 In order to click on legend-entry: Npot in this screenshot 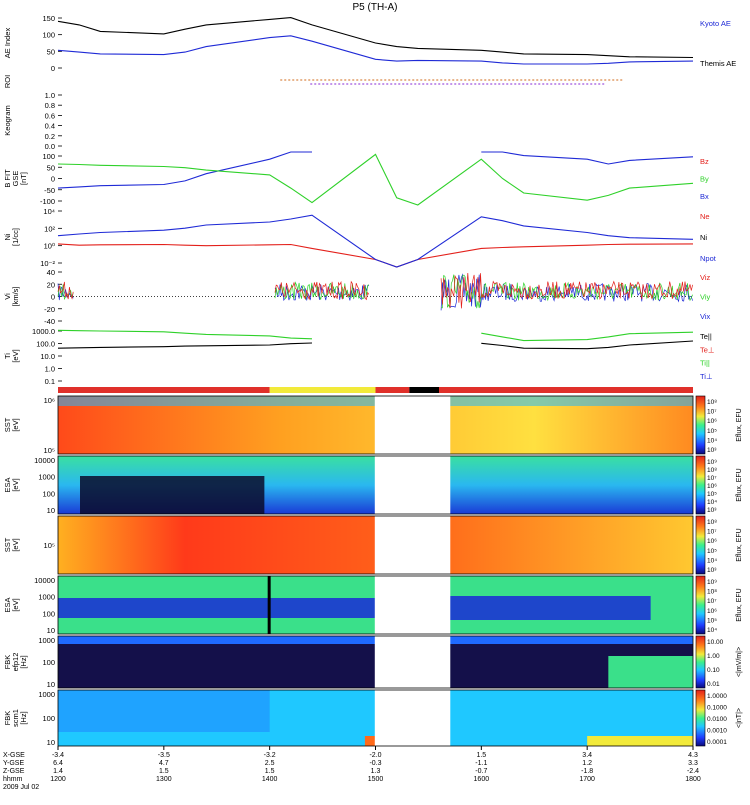, I will do `click(708, 258)`.